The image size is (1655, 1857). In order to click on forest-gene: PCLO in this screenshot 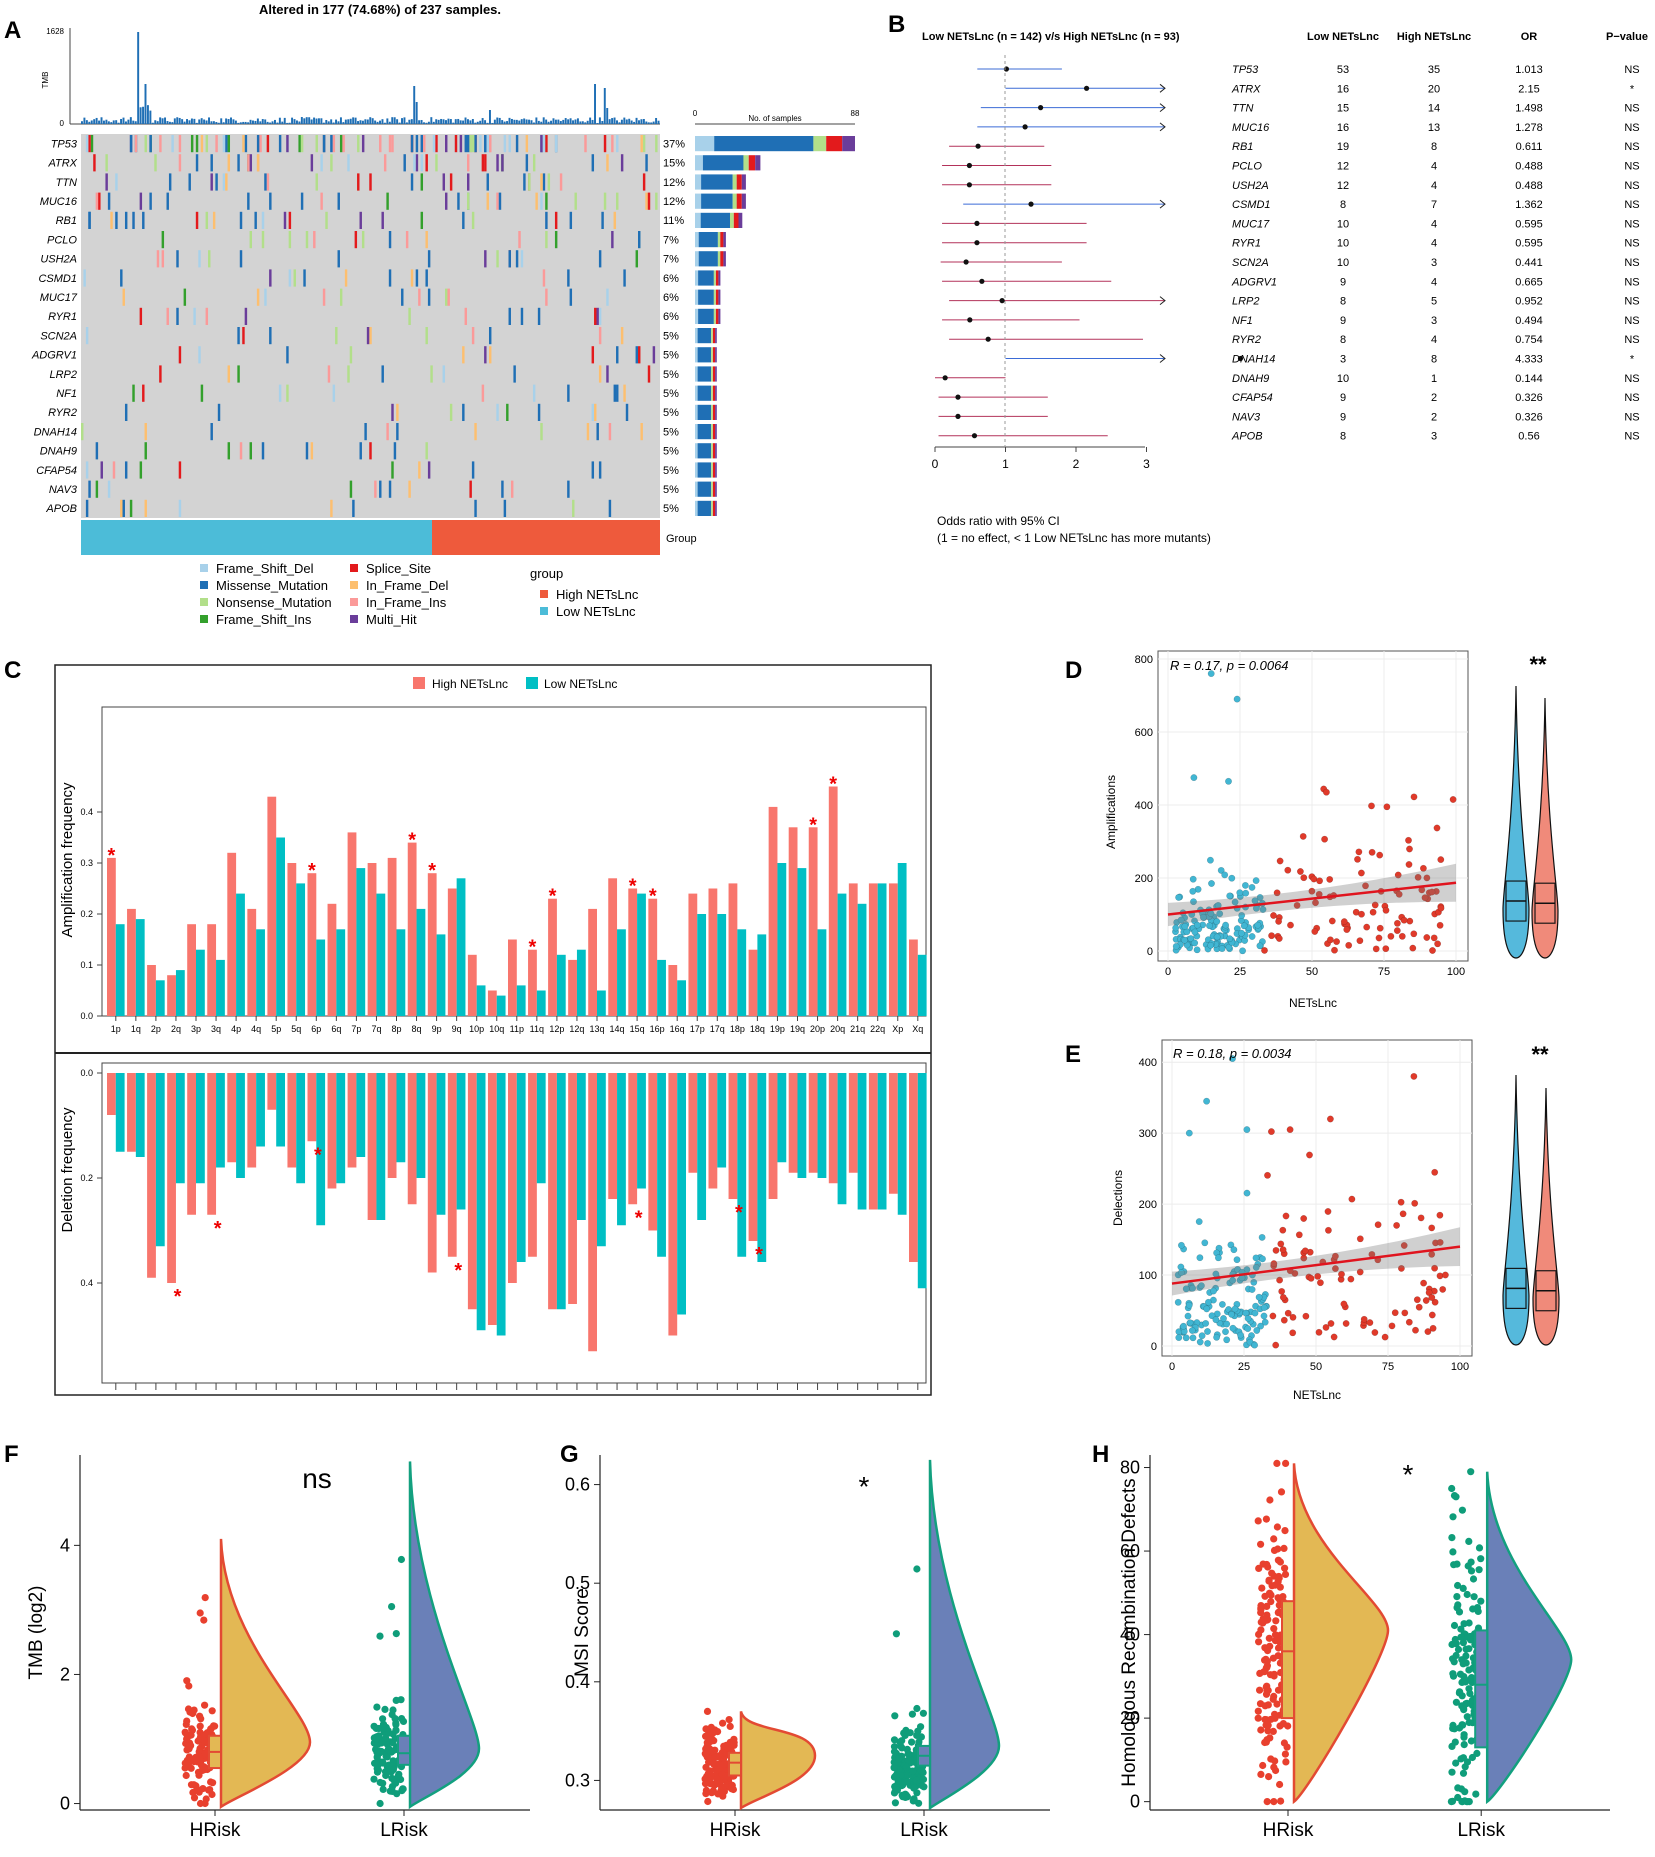, I will do `click(1247, 167)`.